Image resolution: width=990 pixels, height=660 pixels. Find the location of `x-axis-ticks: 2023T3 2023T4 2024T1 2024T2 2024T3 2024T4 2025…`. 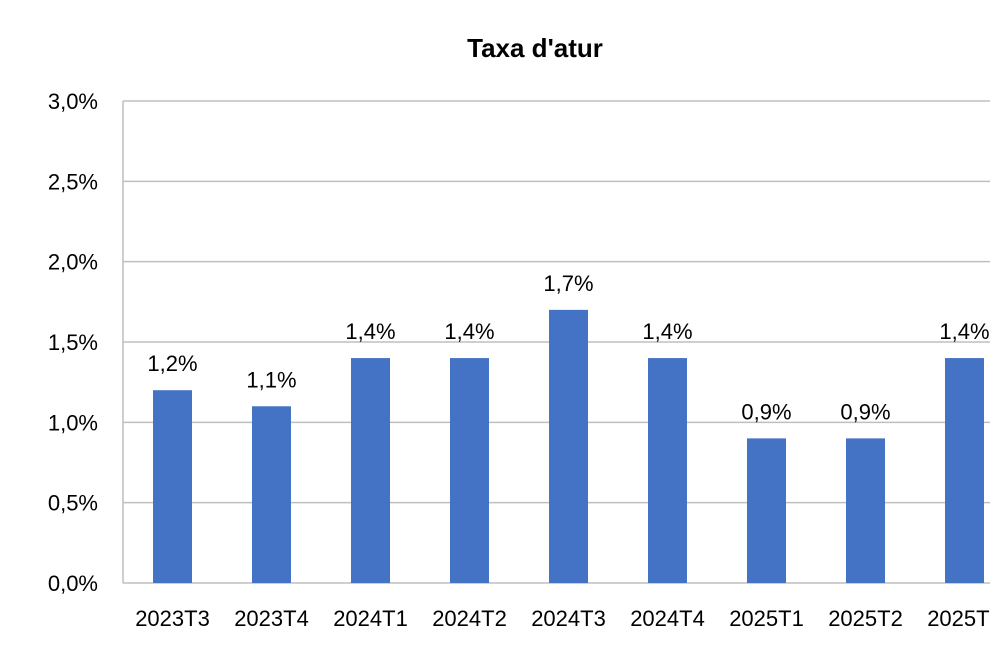

x-axis-ticks: 2023T3 2023T4 2024T1 2024T2 2024T3 2024T4 2025… is located at coordinates (562, 618).